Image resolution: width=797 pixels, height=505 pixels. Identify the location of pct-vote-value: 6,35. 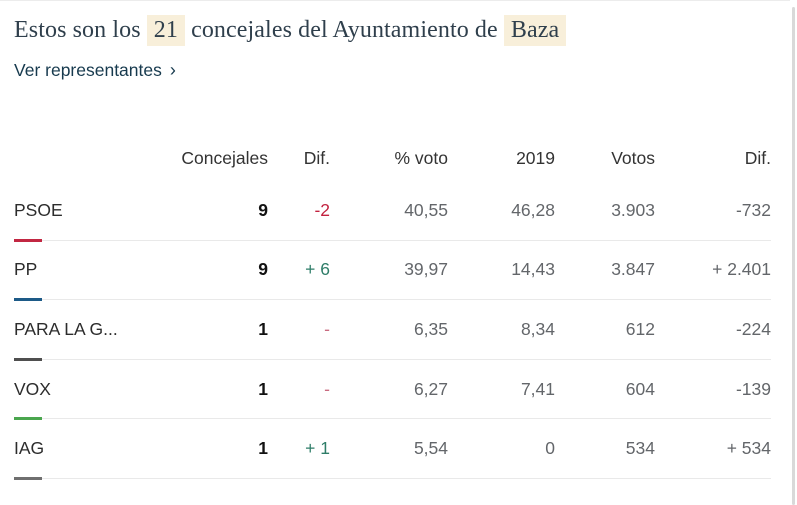
(430, 328).